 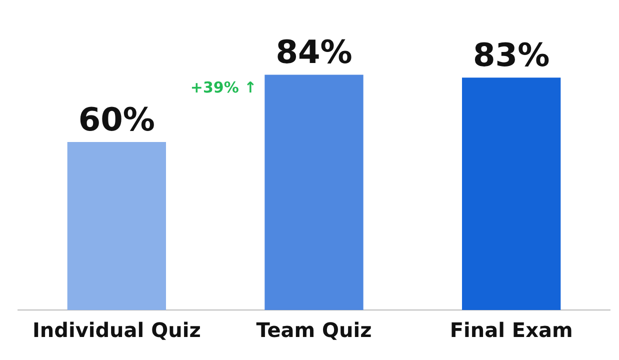 What do you see at coordinates (511, 55) in the screenshot?
I see `data-label: 83%` at bounding box center [511, 55].